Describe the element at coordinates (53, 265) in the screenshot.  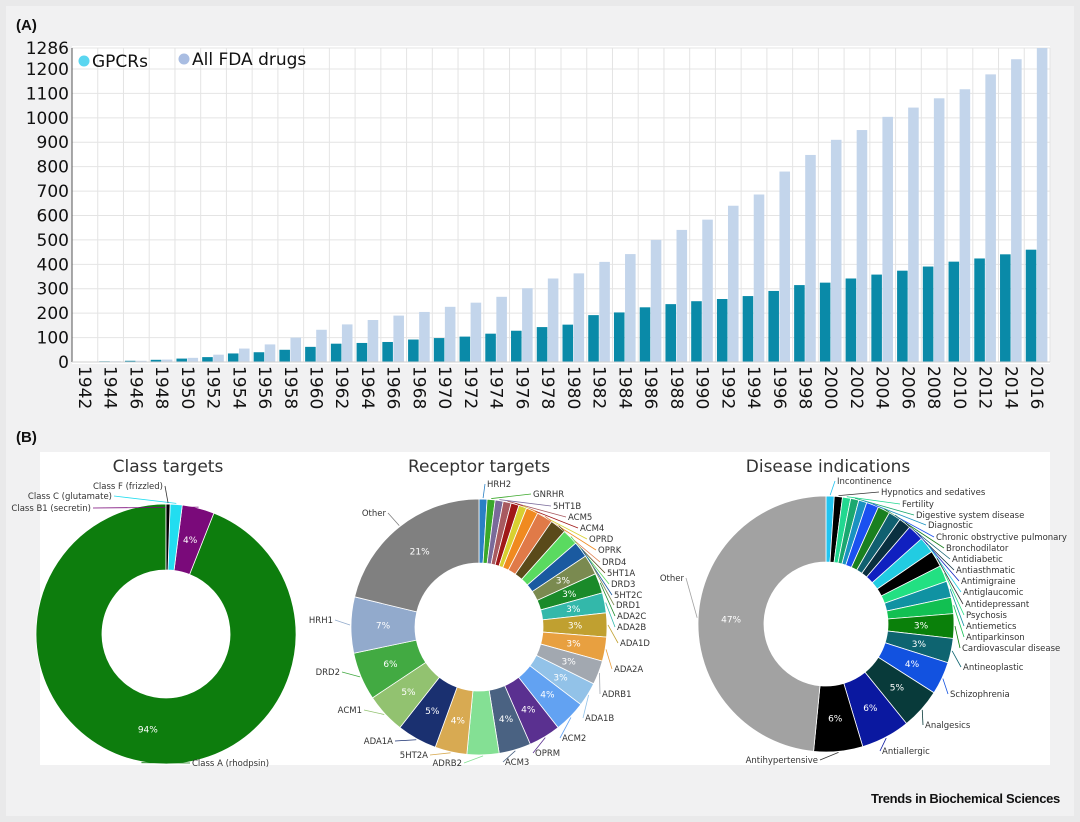
I see `y-tick-label: 400` at that location.